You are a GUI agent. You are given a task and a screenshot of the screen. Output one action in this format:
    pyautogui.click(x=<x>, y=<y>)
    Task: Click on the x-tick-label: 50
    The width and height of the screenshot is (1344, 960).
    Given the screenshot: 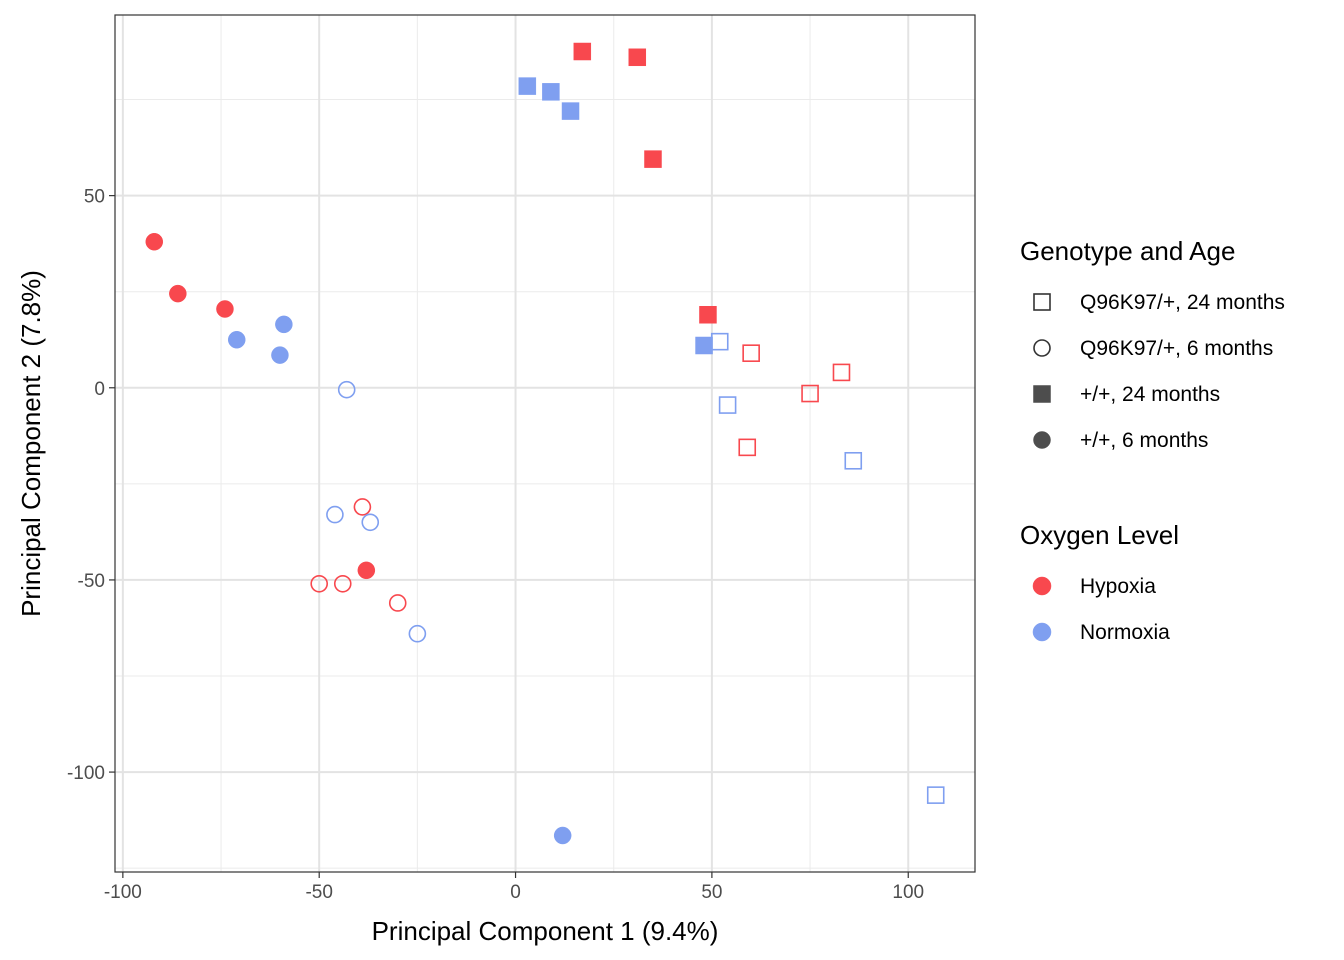 What is the action you would take?
    pyautogui.click(x=711, y=892)
    